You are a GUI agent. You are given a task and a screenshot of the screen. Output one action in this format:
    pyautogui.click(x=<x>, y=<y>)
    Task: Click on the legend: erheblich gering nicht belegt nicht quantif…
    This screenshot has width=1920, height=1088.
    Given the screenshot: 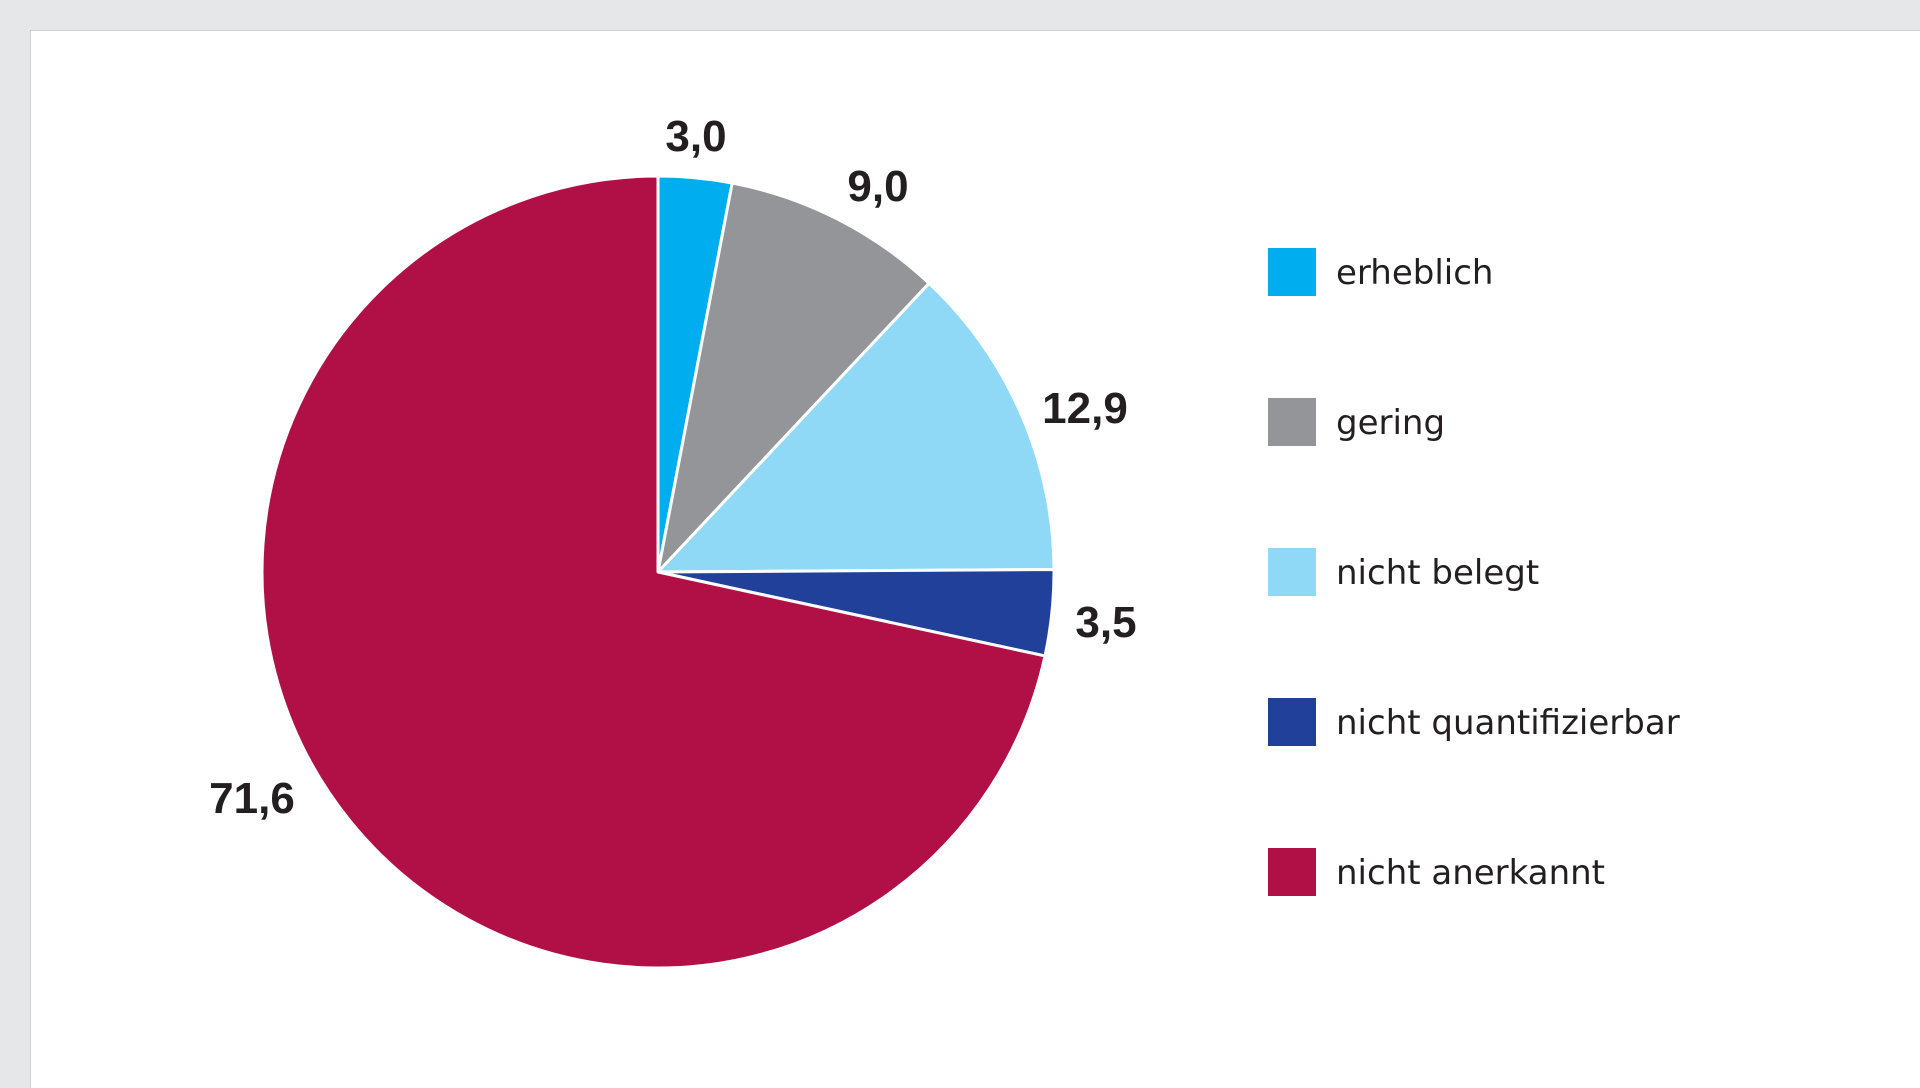 What is the action you would take?
    pyautogui.click(x=1474, y=572)
    